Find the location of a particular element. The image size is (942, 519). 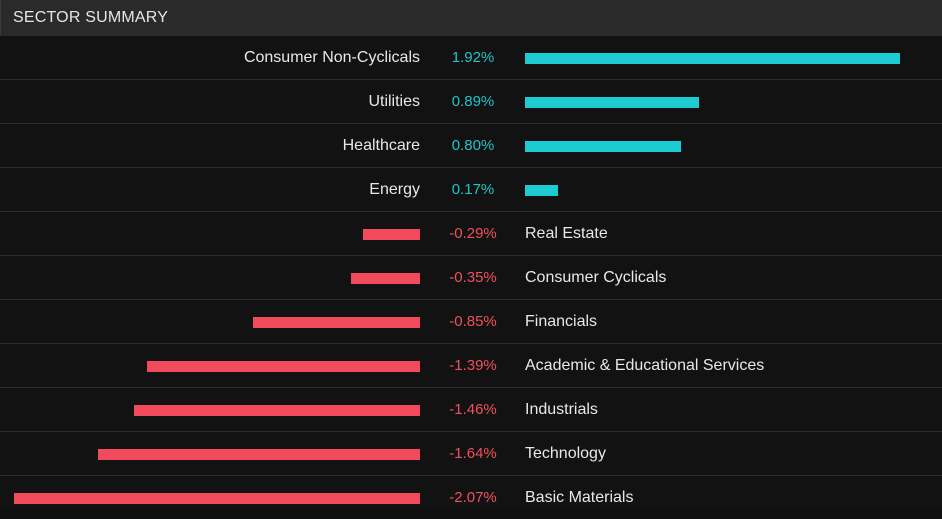

sector-change-value: -0.29% is located at coordinates (473, 233).